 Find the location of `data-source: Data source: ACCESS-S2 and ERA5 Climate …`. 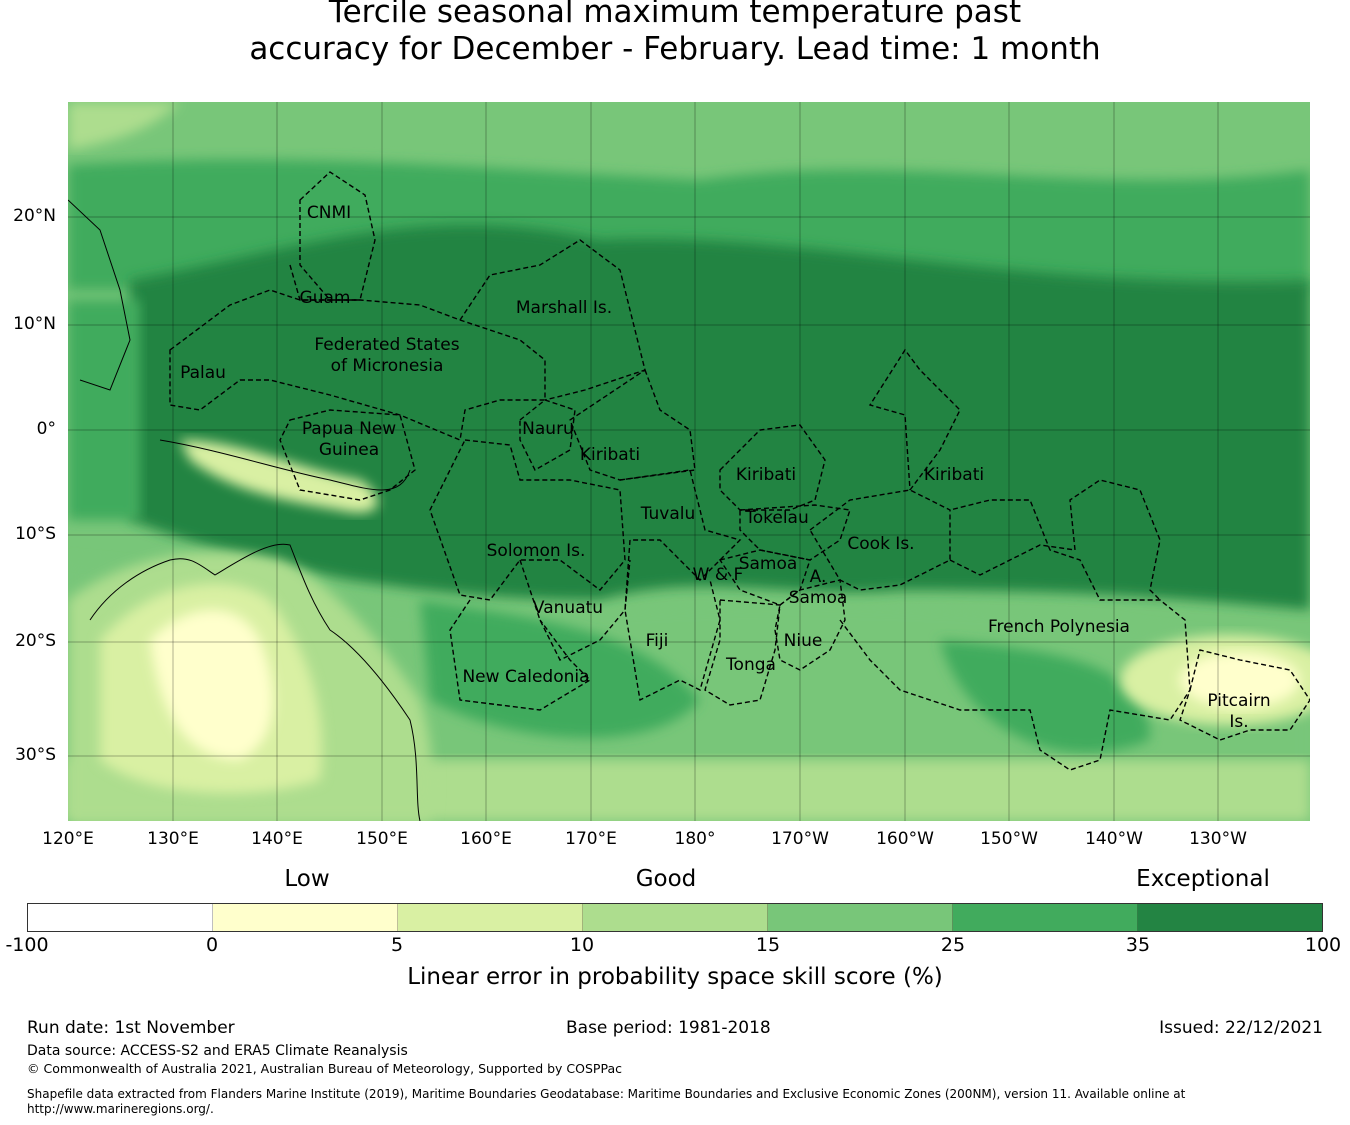

data-source: Data source: ACCESS-S2 and ERA5 Climate … is located at coordinates (217, 1051).